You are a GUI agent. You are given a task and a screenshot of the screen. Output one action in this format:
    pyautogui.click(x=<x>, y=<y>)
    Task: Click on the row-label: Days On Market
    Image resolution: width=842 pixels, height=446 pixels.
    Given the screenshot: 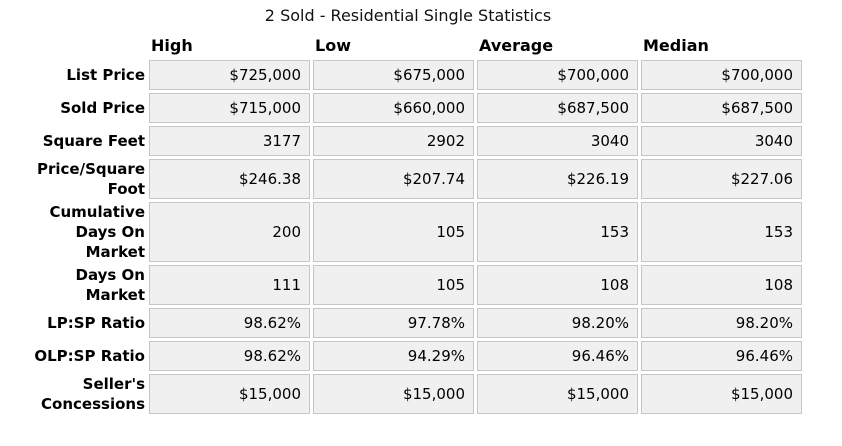 What is the action you would take?
    pyautogui.click(x=110, y=285)
    